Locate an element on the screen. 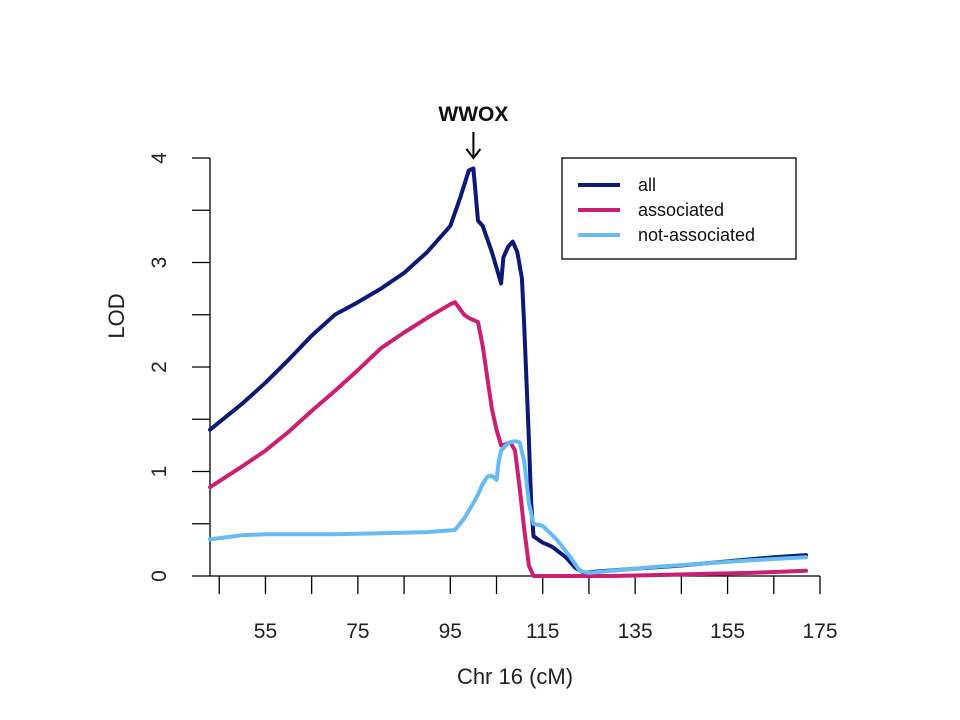 This screenshot has width=960, height=720. x-tick-label: 115 is located at coordinates (542, 631).